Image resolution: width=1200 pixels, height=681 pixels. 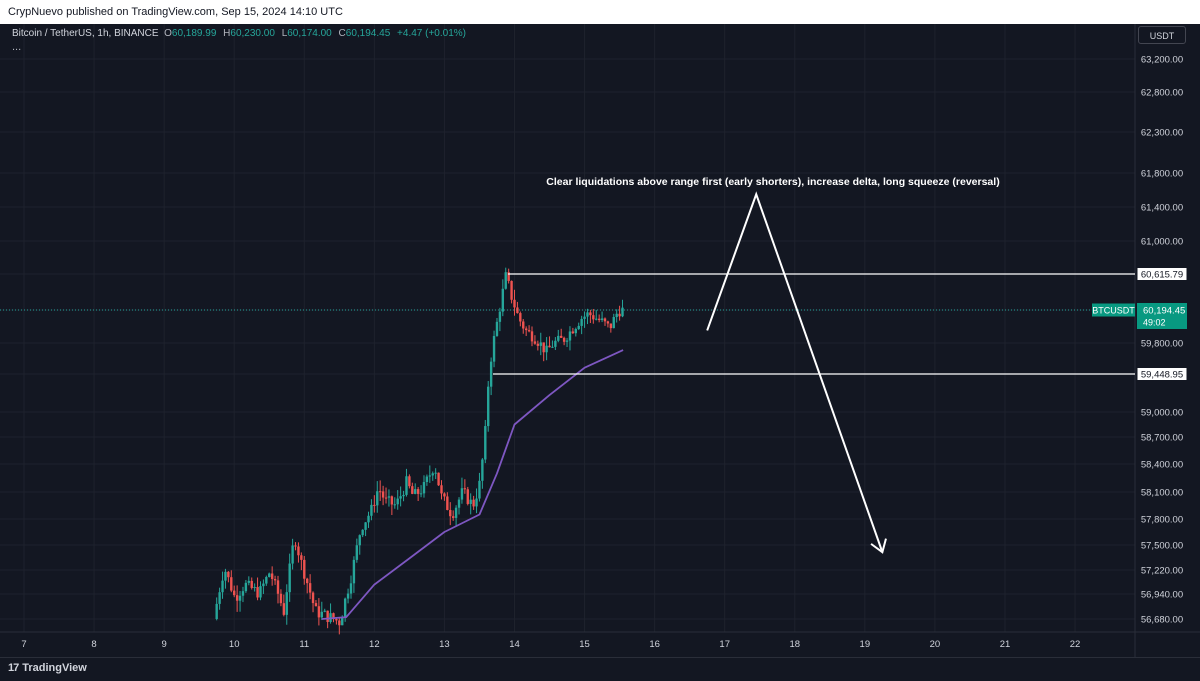 I want to click on legend-high-label: H, so click(x=227, y=33).